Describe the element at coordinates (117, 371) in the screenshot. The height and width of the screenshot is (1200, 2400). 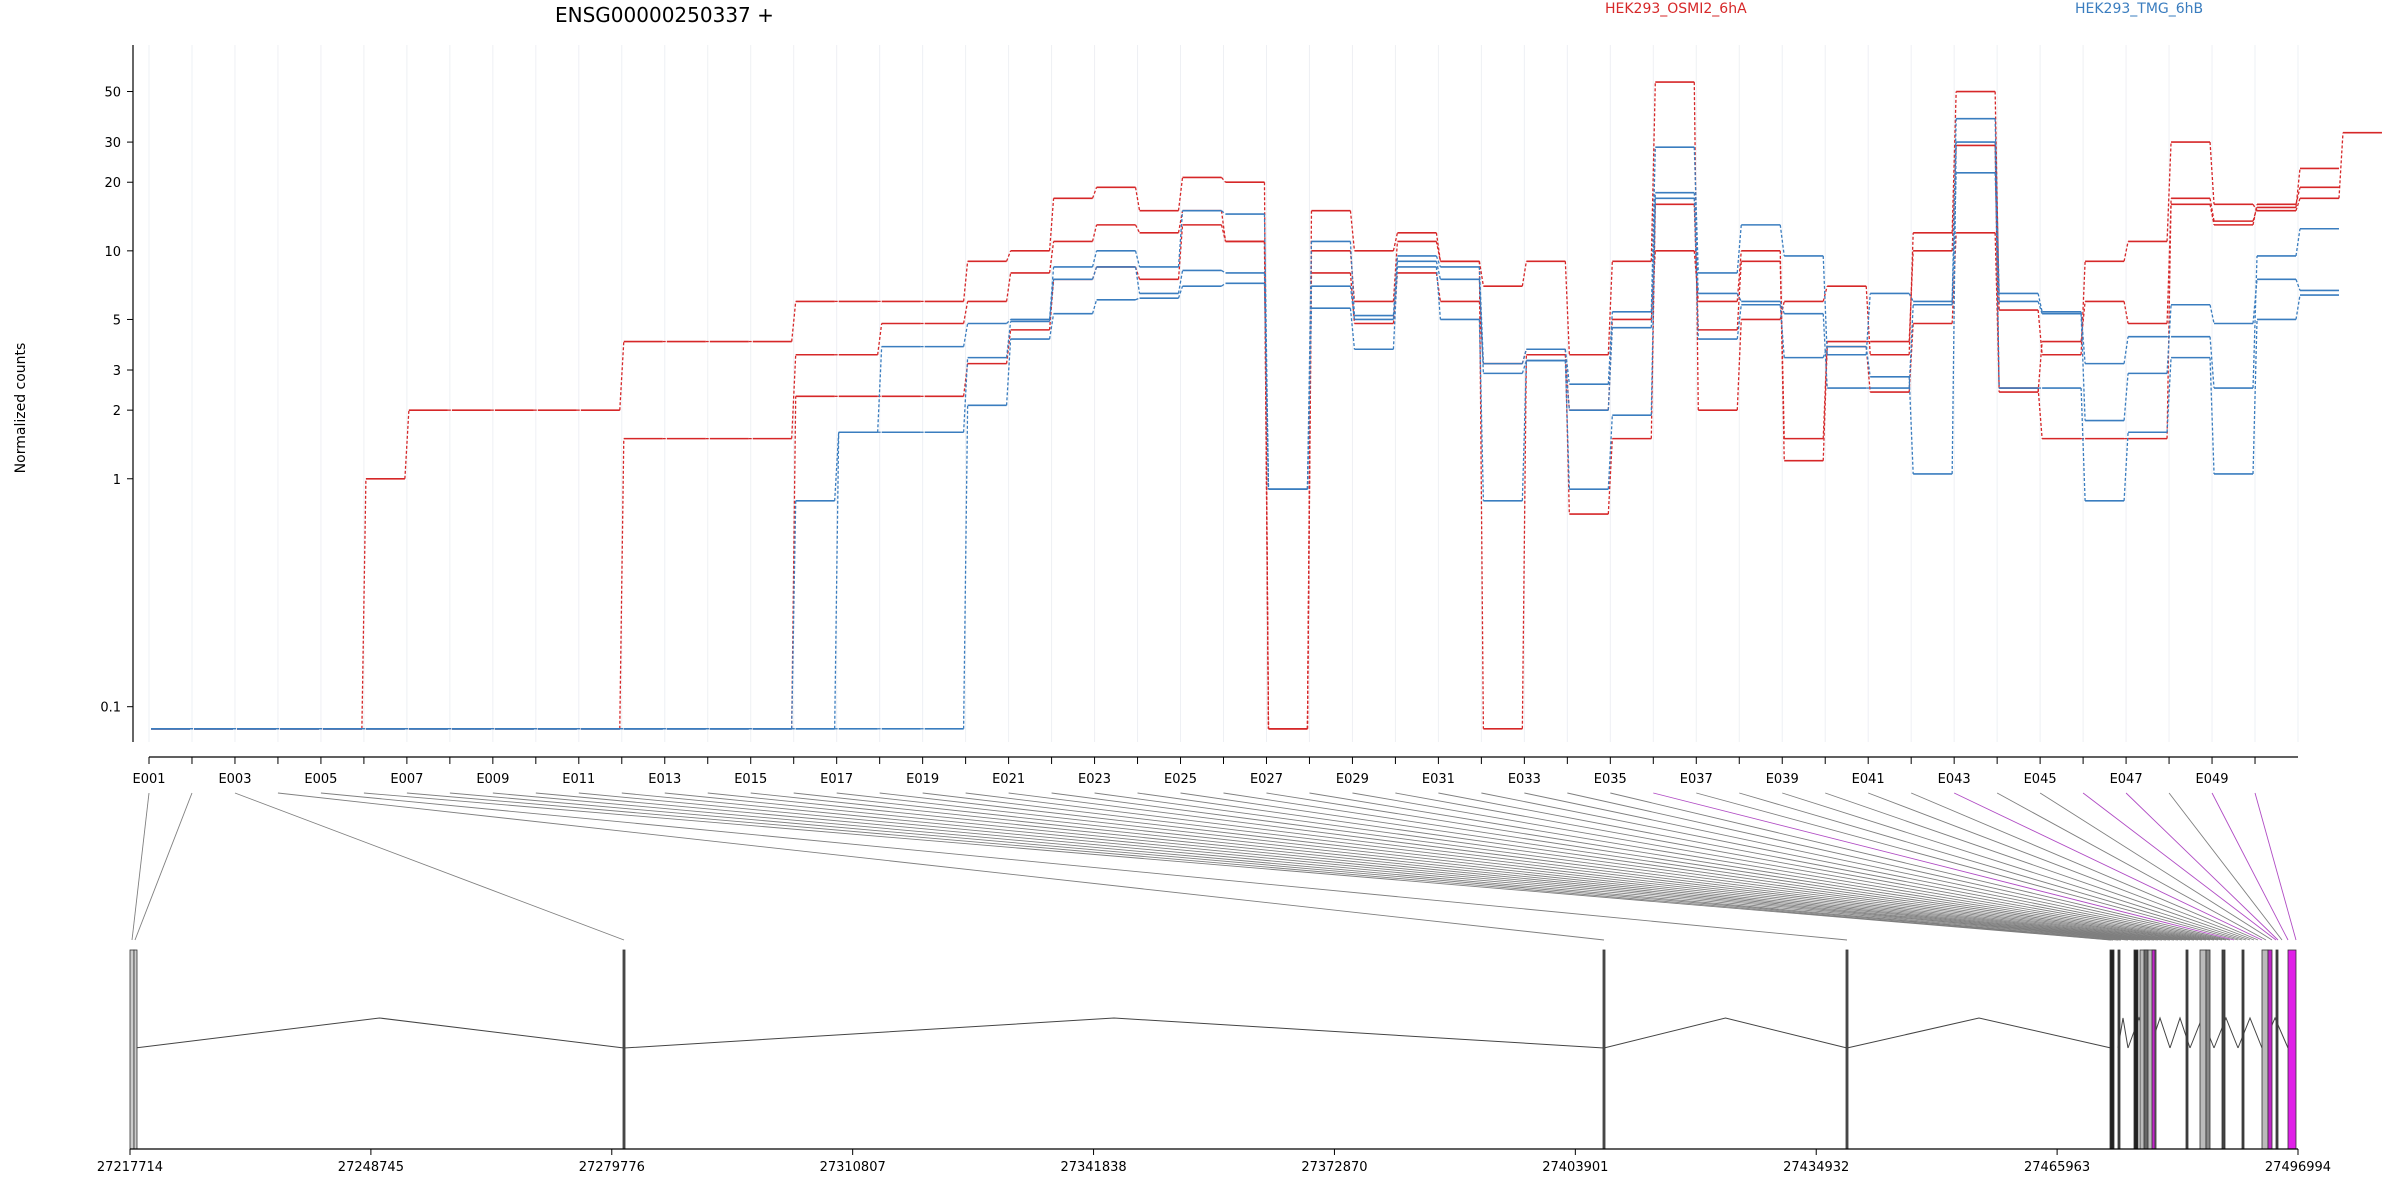
I see `y-tick-label: 3` at that location.